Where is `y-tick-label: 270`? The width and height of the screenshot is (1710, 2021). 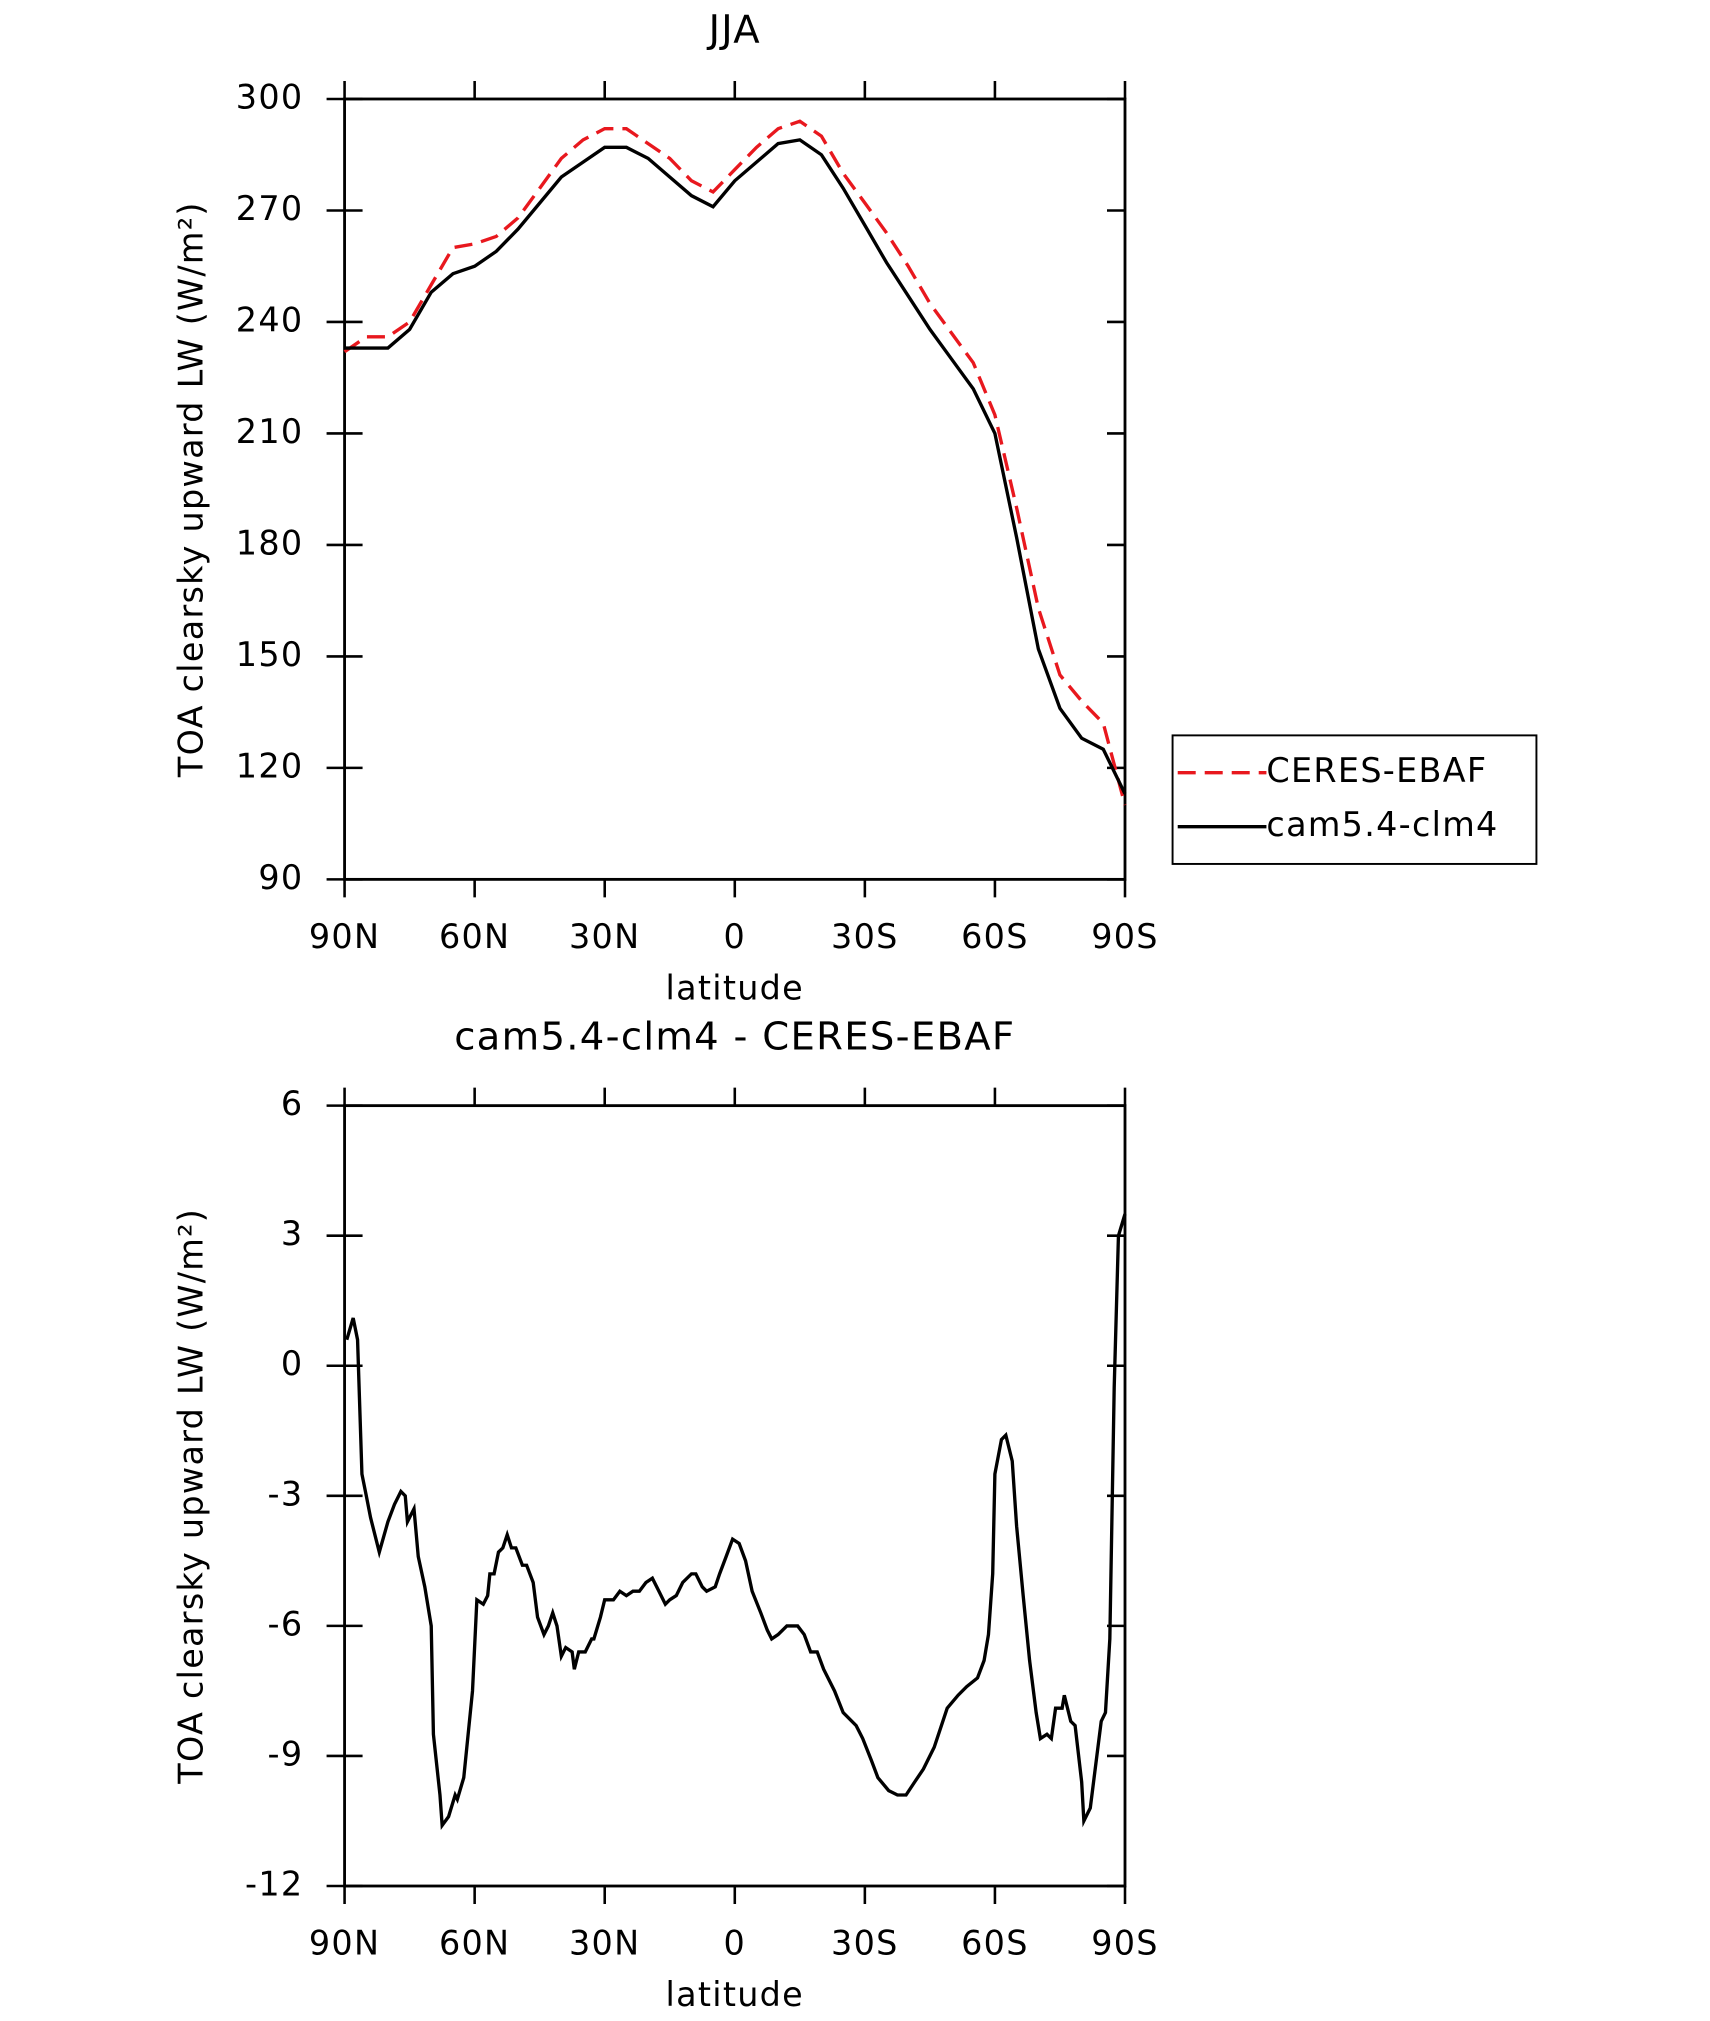
y-tick-label: 270 is located at coordinates (270, 208).